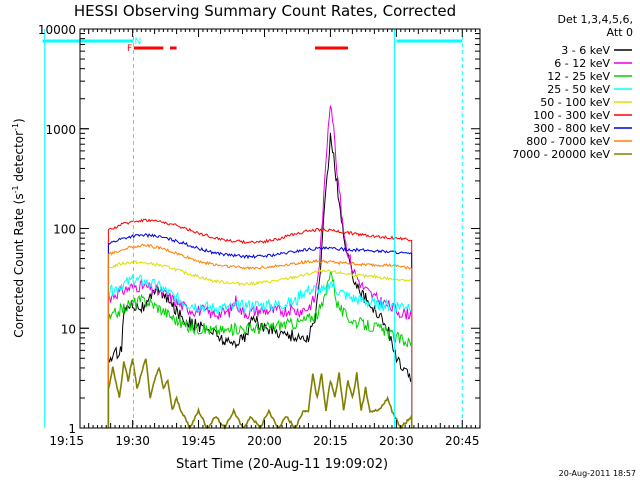 The height and width of the screenshot is (480, 640). Describe the element at coordinates (132, 441) in the screenshot. I see `x-tick-label: 19:30` at that location.